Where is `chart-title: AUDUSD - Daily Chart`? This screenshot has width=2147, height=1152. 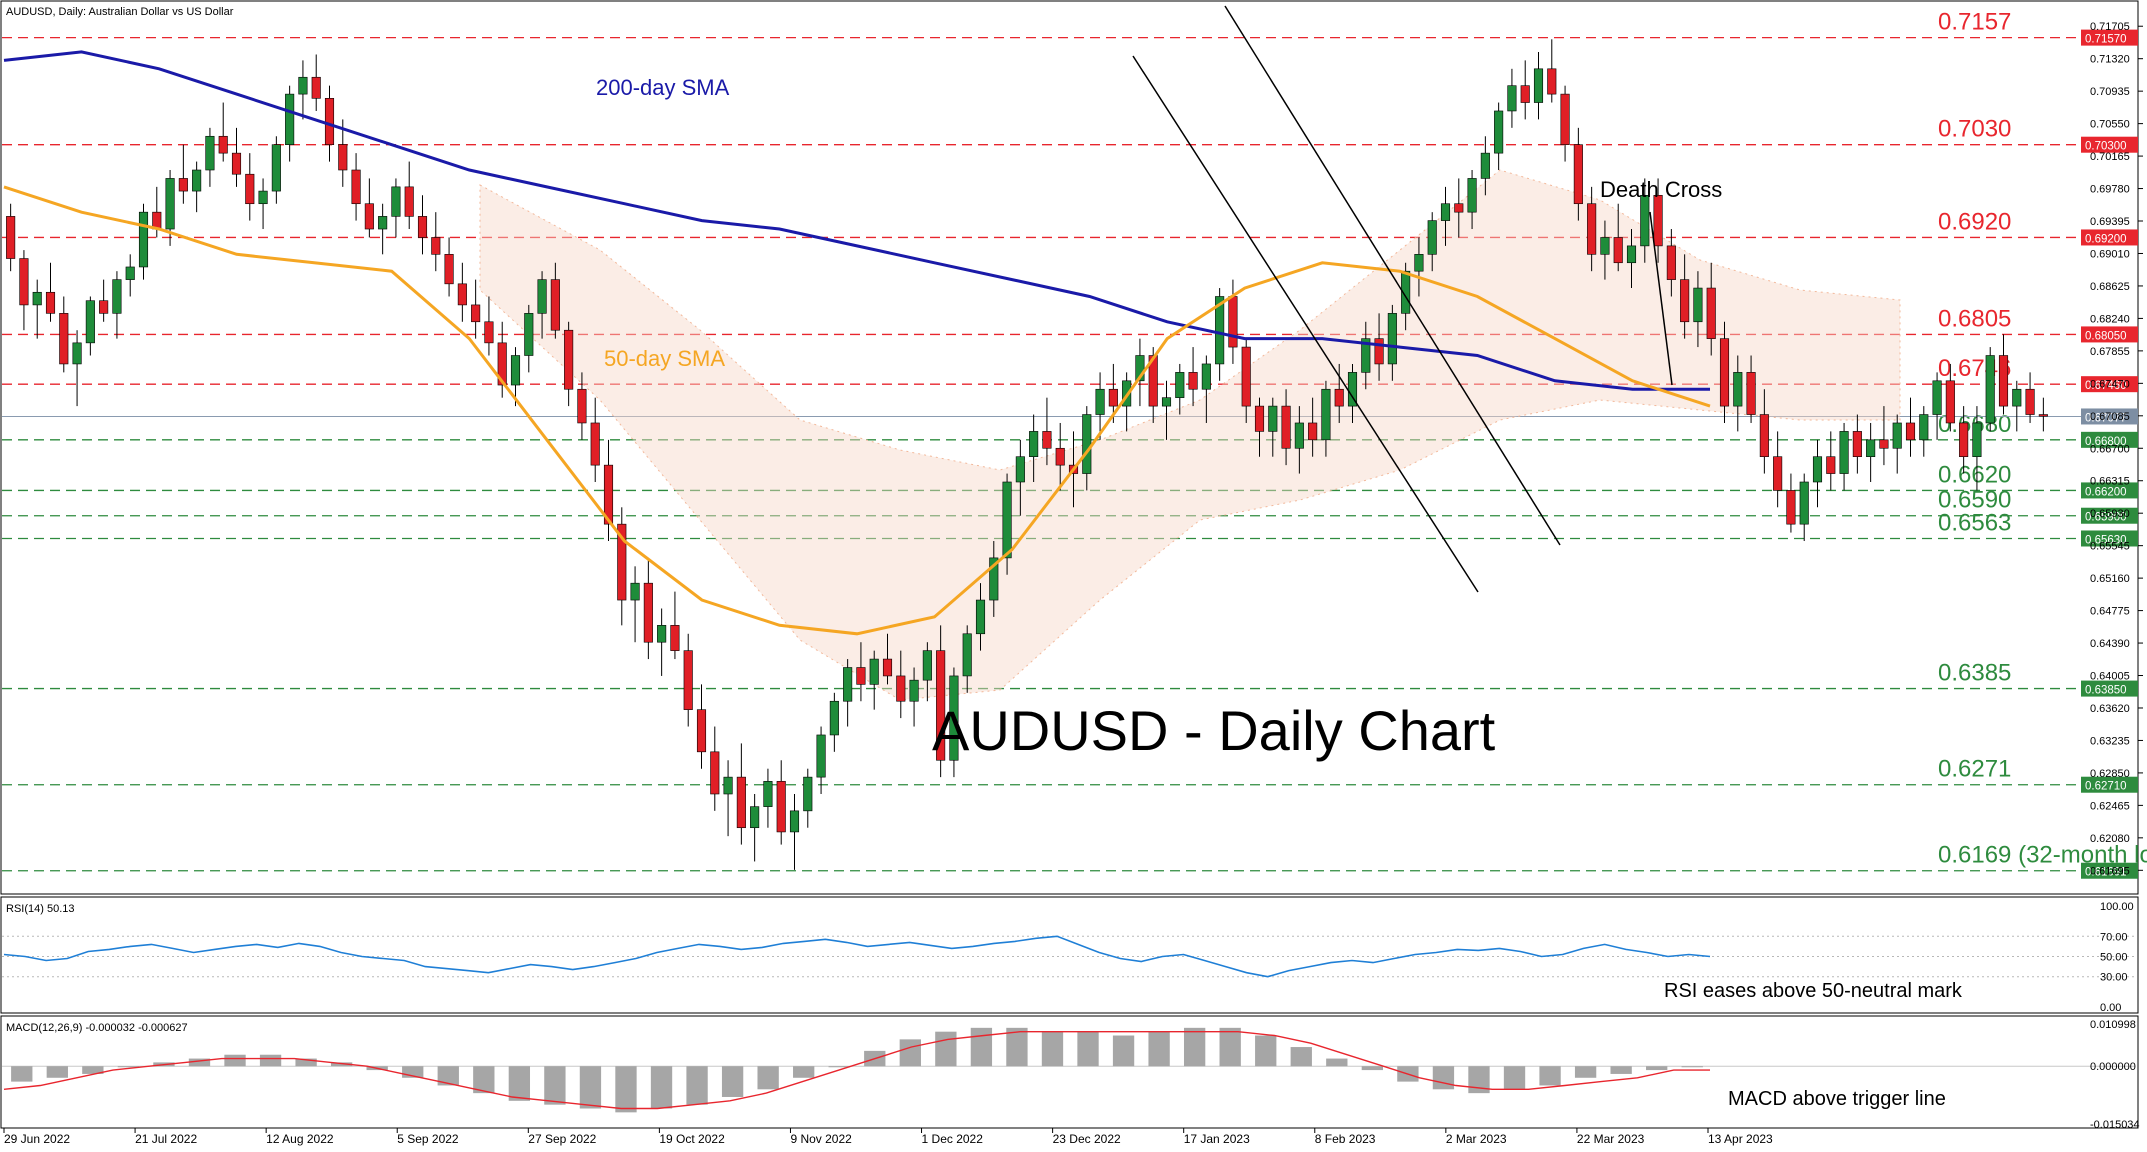 chart-title: AUDUSD - Daily Chart is located at coordinates (1214, 730).